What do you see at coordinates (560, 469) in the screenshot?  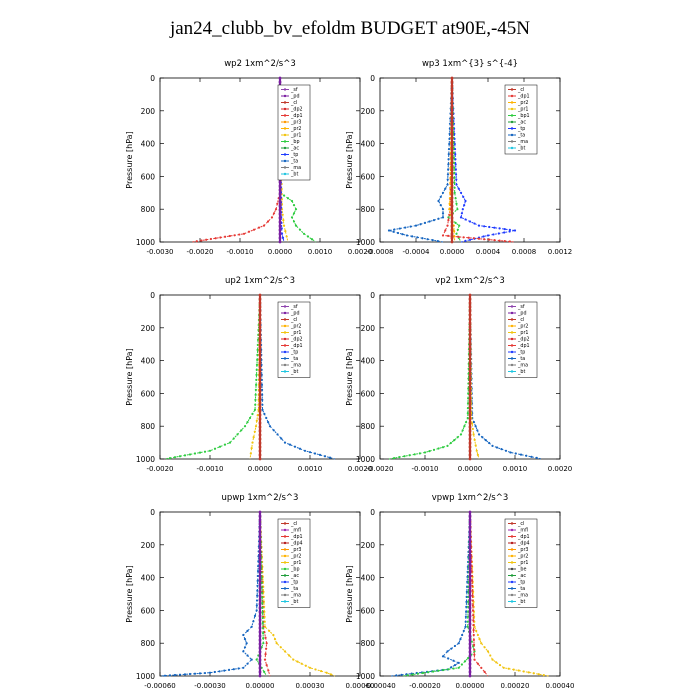 I see `x-tick-label: 0.0020` at bounding box center [560, 469].